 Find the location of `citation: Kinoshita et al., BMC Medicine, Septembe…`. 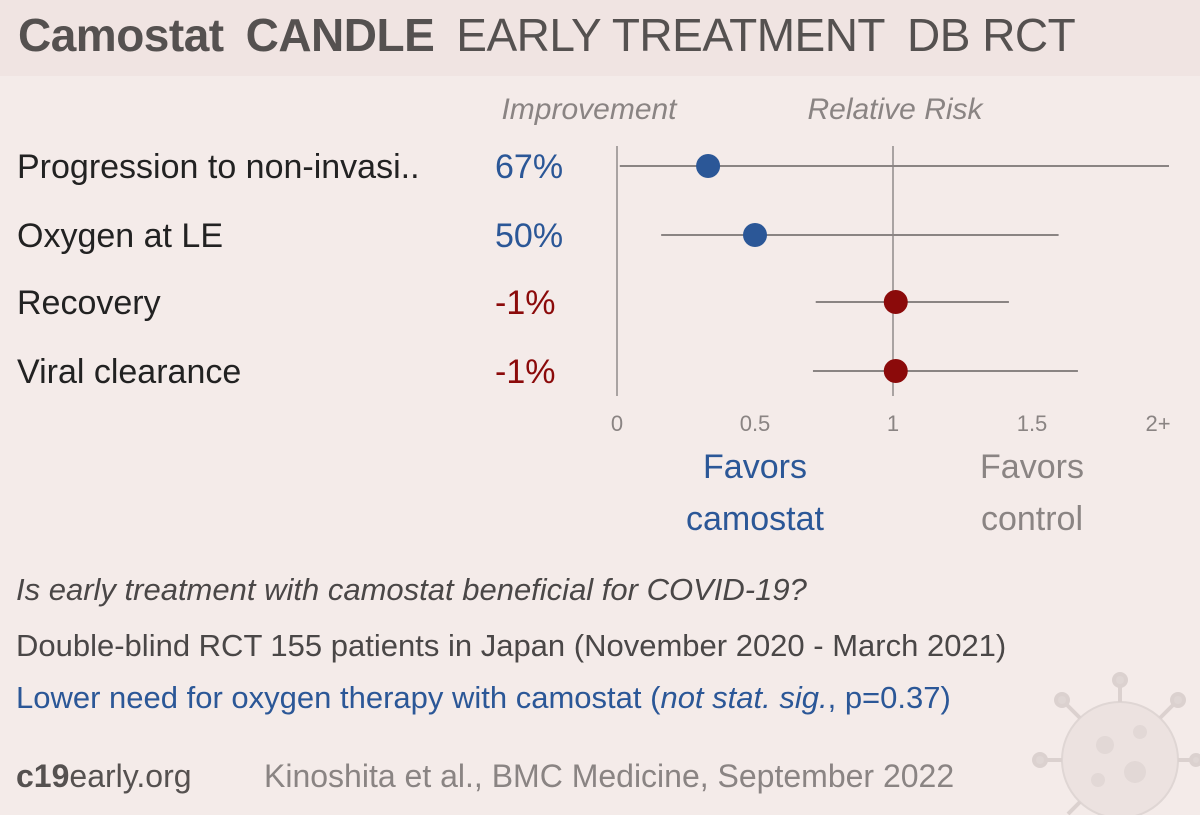

citation: Kinoshita et al., BMC Medicine, Septembe… is located at coordinates (609, 776).